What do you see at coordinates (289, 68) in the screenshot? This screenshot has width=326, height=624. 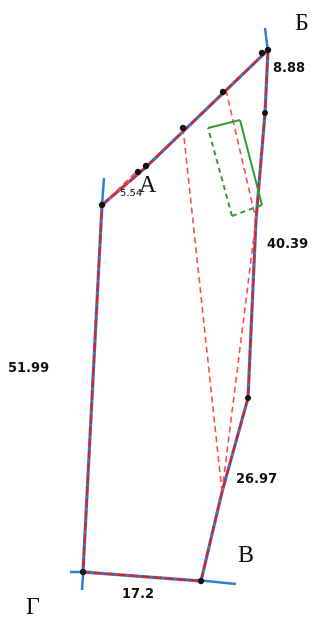 I see `dimension-top-right: 8.88` at bounding box center [289, 68].